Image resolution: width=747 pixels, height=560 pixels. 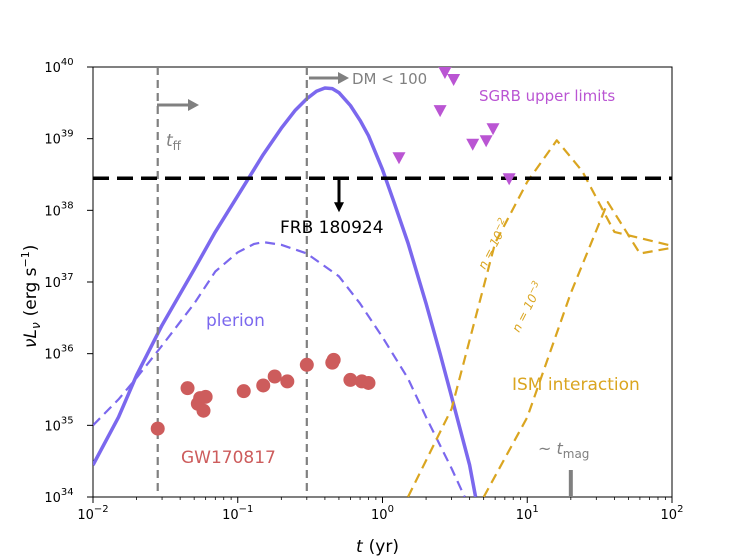 I want to click on t-mag-label: ~ tmag, so click(x=563, y=450).